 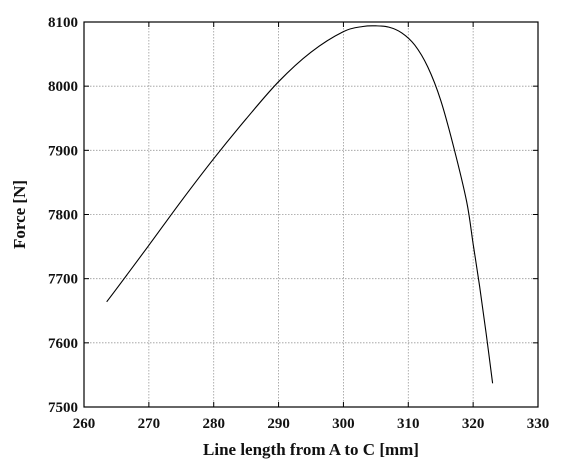 What do you see at coordinates (63, 151) in the screenshot?
I see `y-tick-label: 7900` at bounding box center [63, 151].